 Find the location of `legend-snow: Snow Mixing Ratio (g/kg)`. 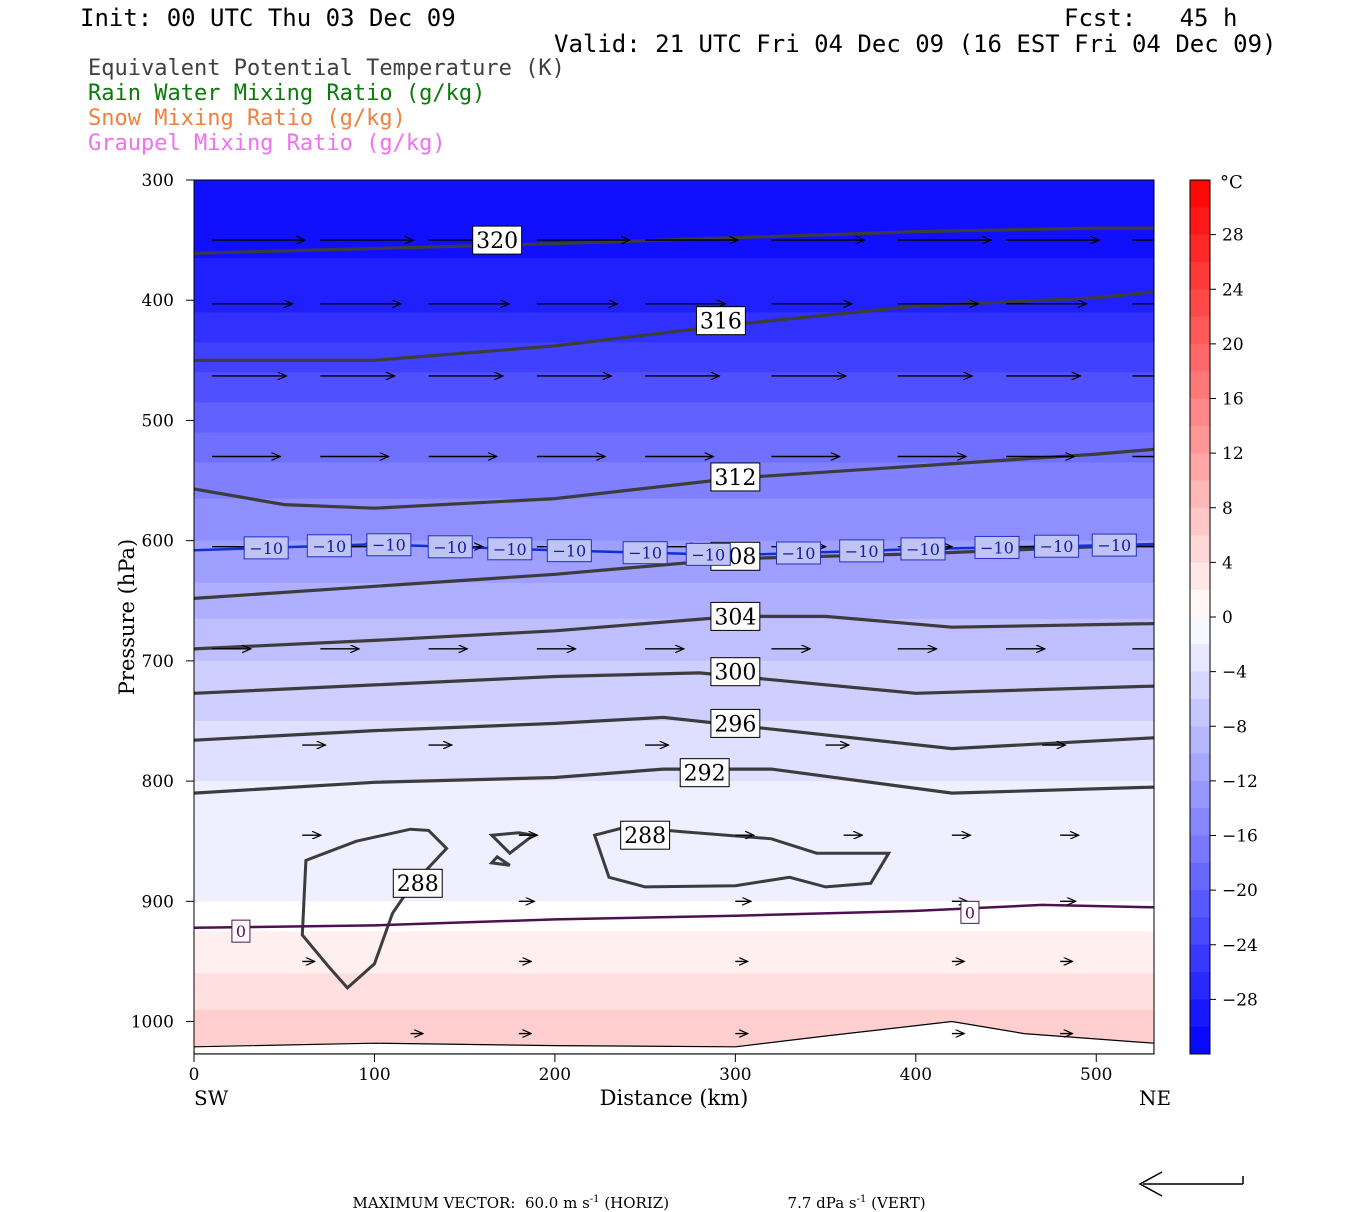

legend-snow: Snow Mixing Ratio (g/kg) is located at coordinates (247, 118).